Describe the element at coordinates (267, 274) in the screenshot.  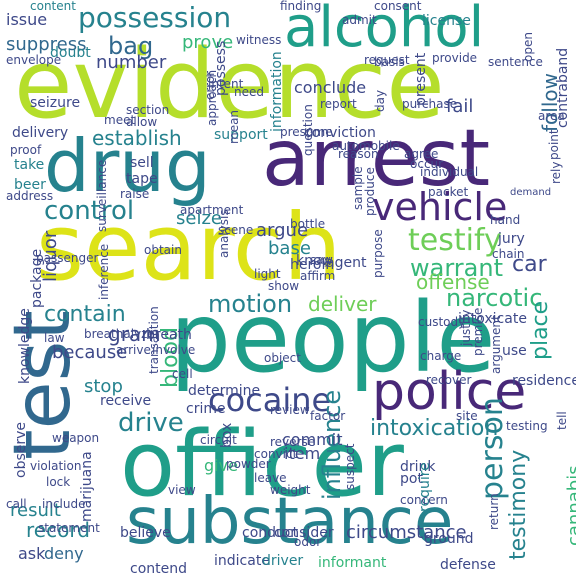
I see `word-light: light` at that location.